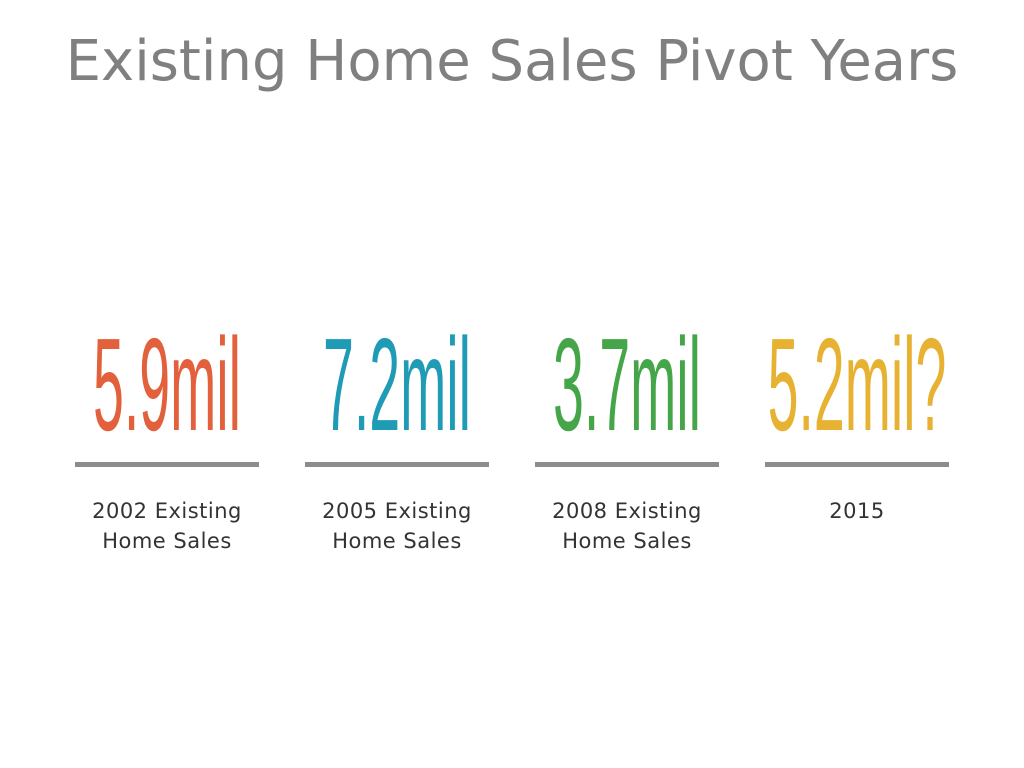 The width and height of the screenshot is (1024, 768). What do you see at coordinates (397, 526) in the screenshot?
I see `stat-label: 2005 Existing Home Sales` at bounding box center [397, 526].